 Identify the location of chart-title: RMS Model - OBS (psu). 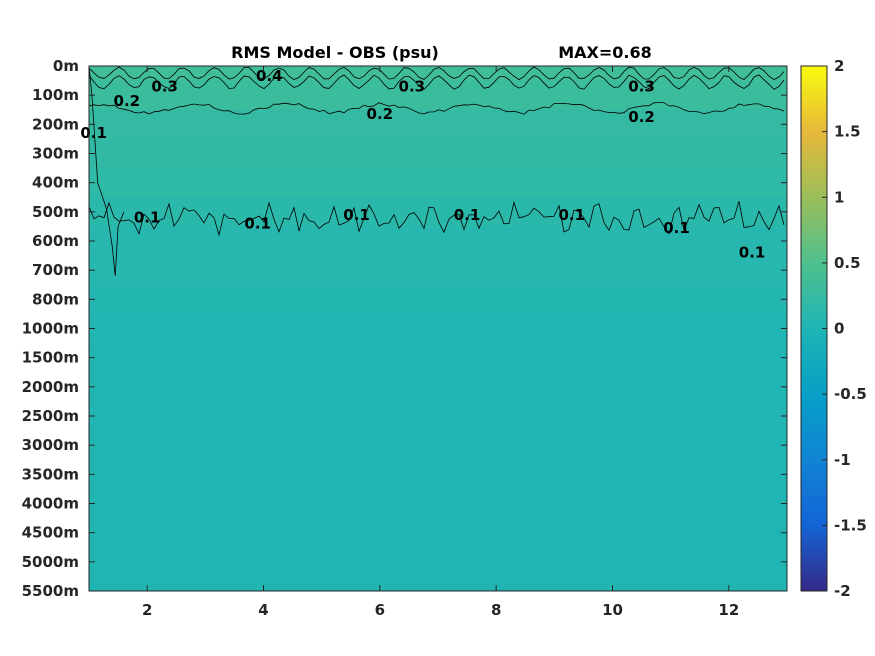
(335, 52).